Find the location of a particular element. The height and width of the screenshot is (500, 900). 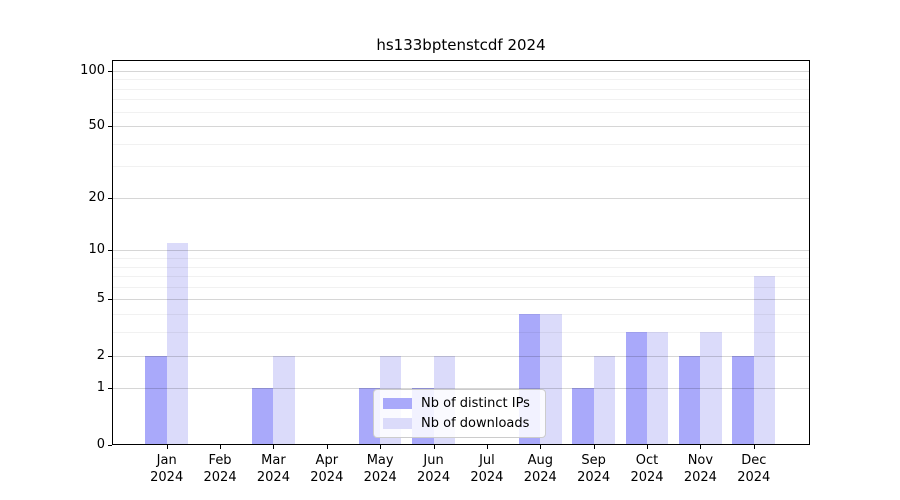

y-tick-label-50: 50 is located at coordinates (96, 125).